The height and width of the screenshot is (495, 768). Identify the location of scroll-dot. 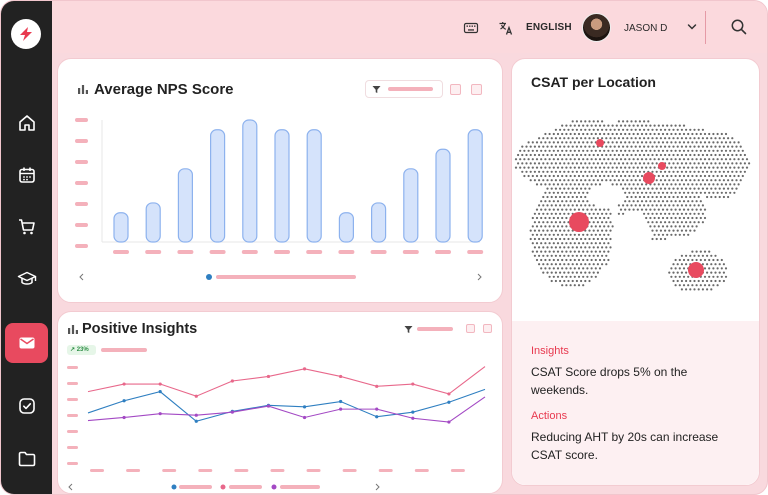
(209, 277).